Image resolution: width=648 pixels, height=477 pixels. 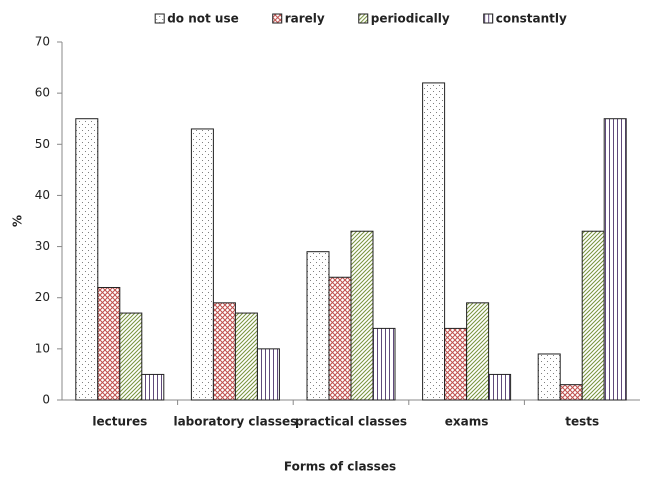 I want to click on legend-label: constantly, so click(x=531, y=19).